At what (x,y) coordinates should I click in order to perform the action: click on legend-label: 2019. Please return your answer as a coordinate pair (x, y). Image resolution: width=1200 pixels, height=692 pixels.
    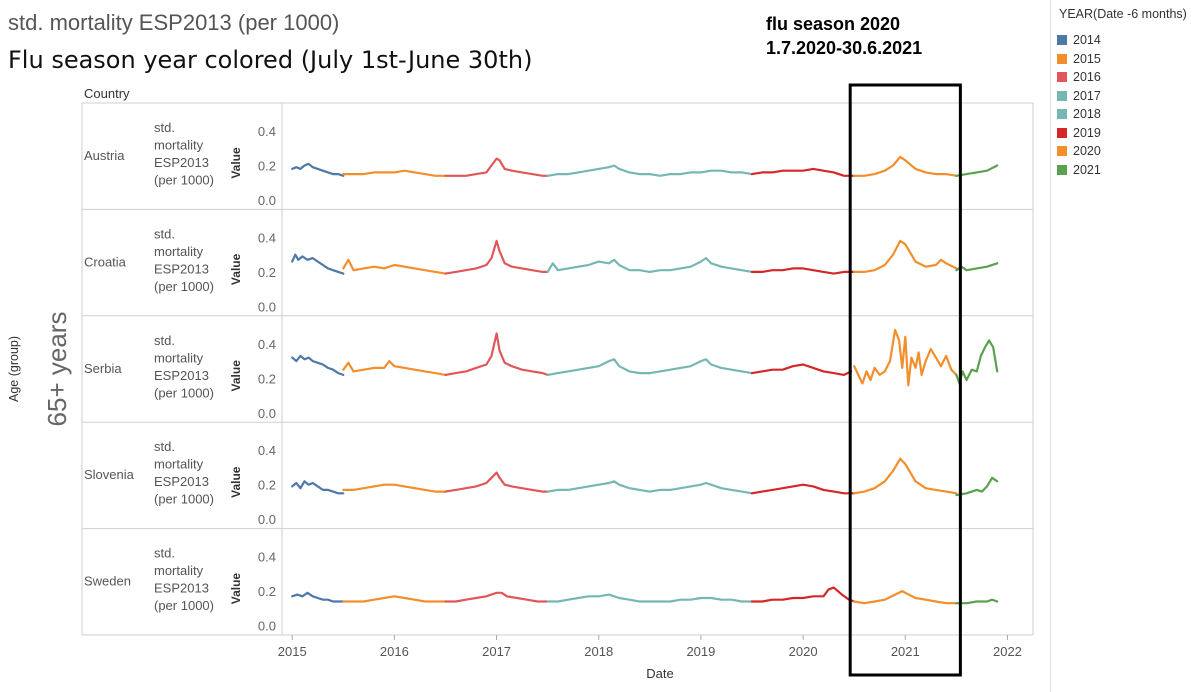
    Looking at the image, I should click on (1087, 132).